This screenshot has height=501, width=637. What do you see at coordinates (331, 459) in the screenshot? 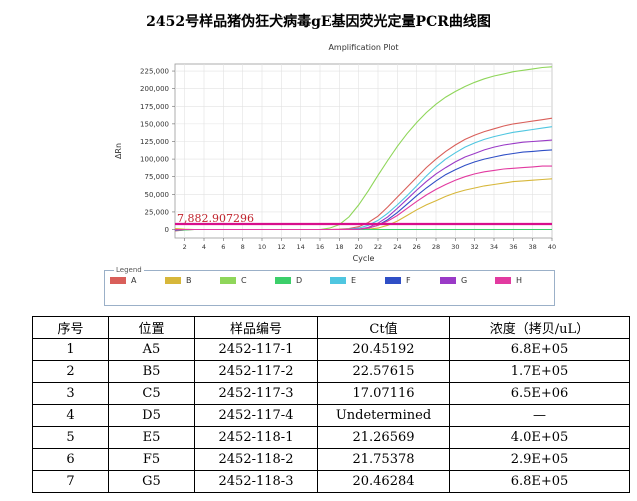
I see `table-row: 6 F5 2452-118-2 21.75378 2.9E+05` at bounding box center [331, 459].